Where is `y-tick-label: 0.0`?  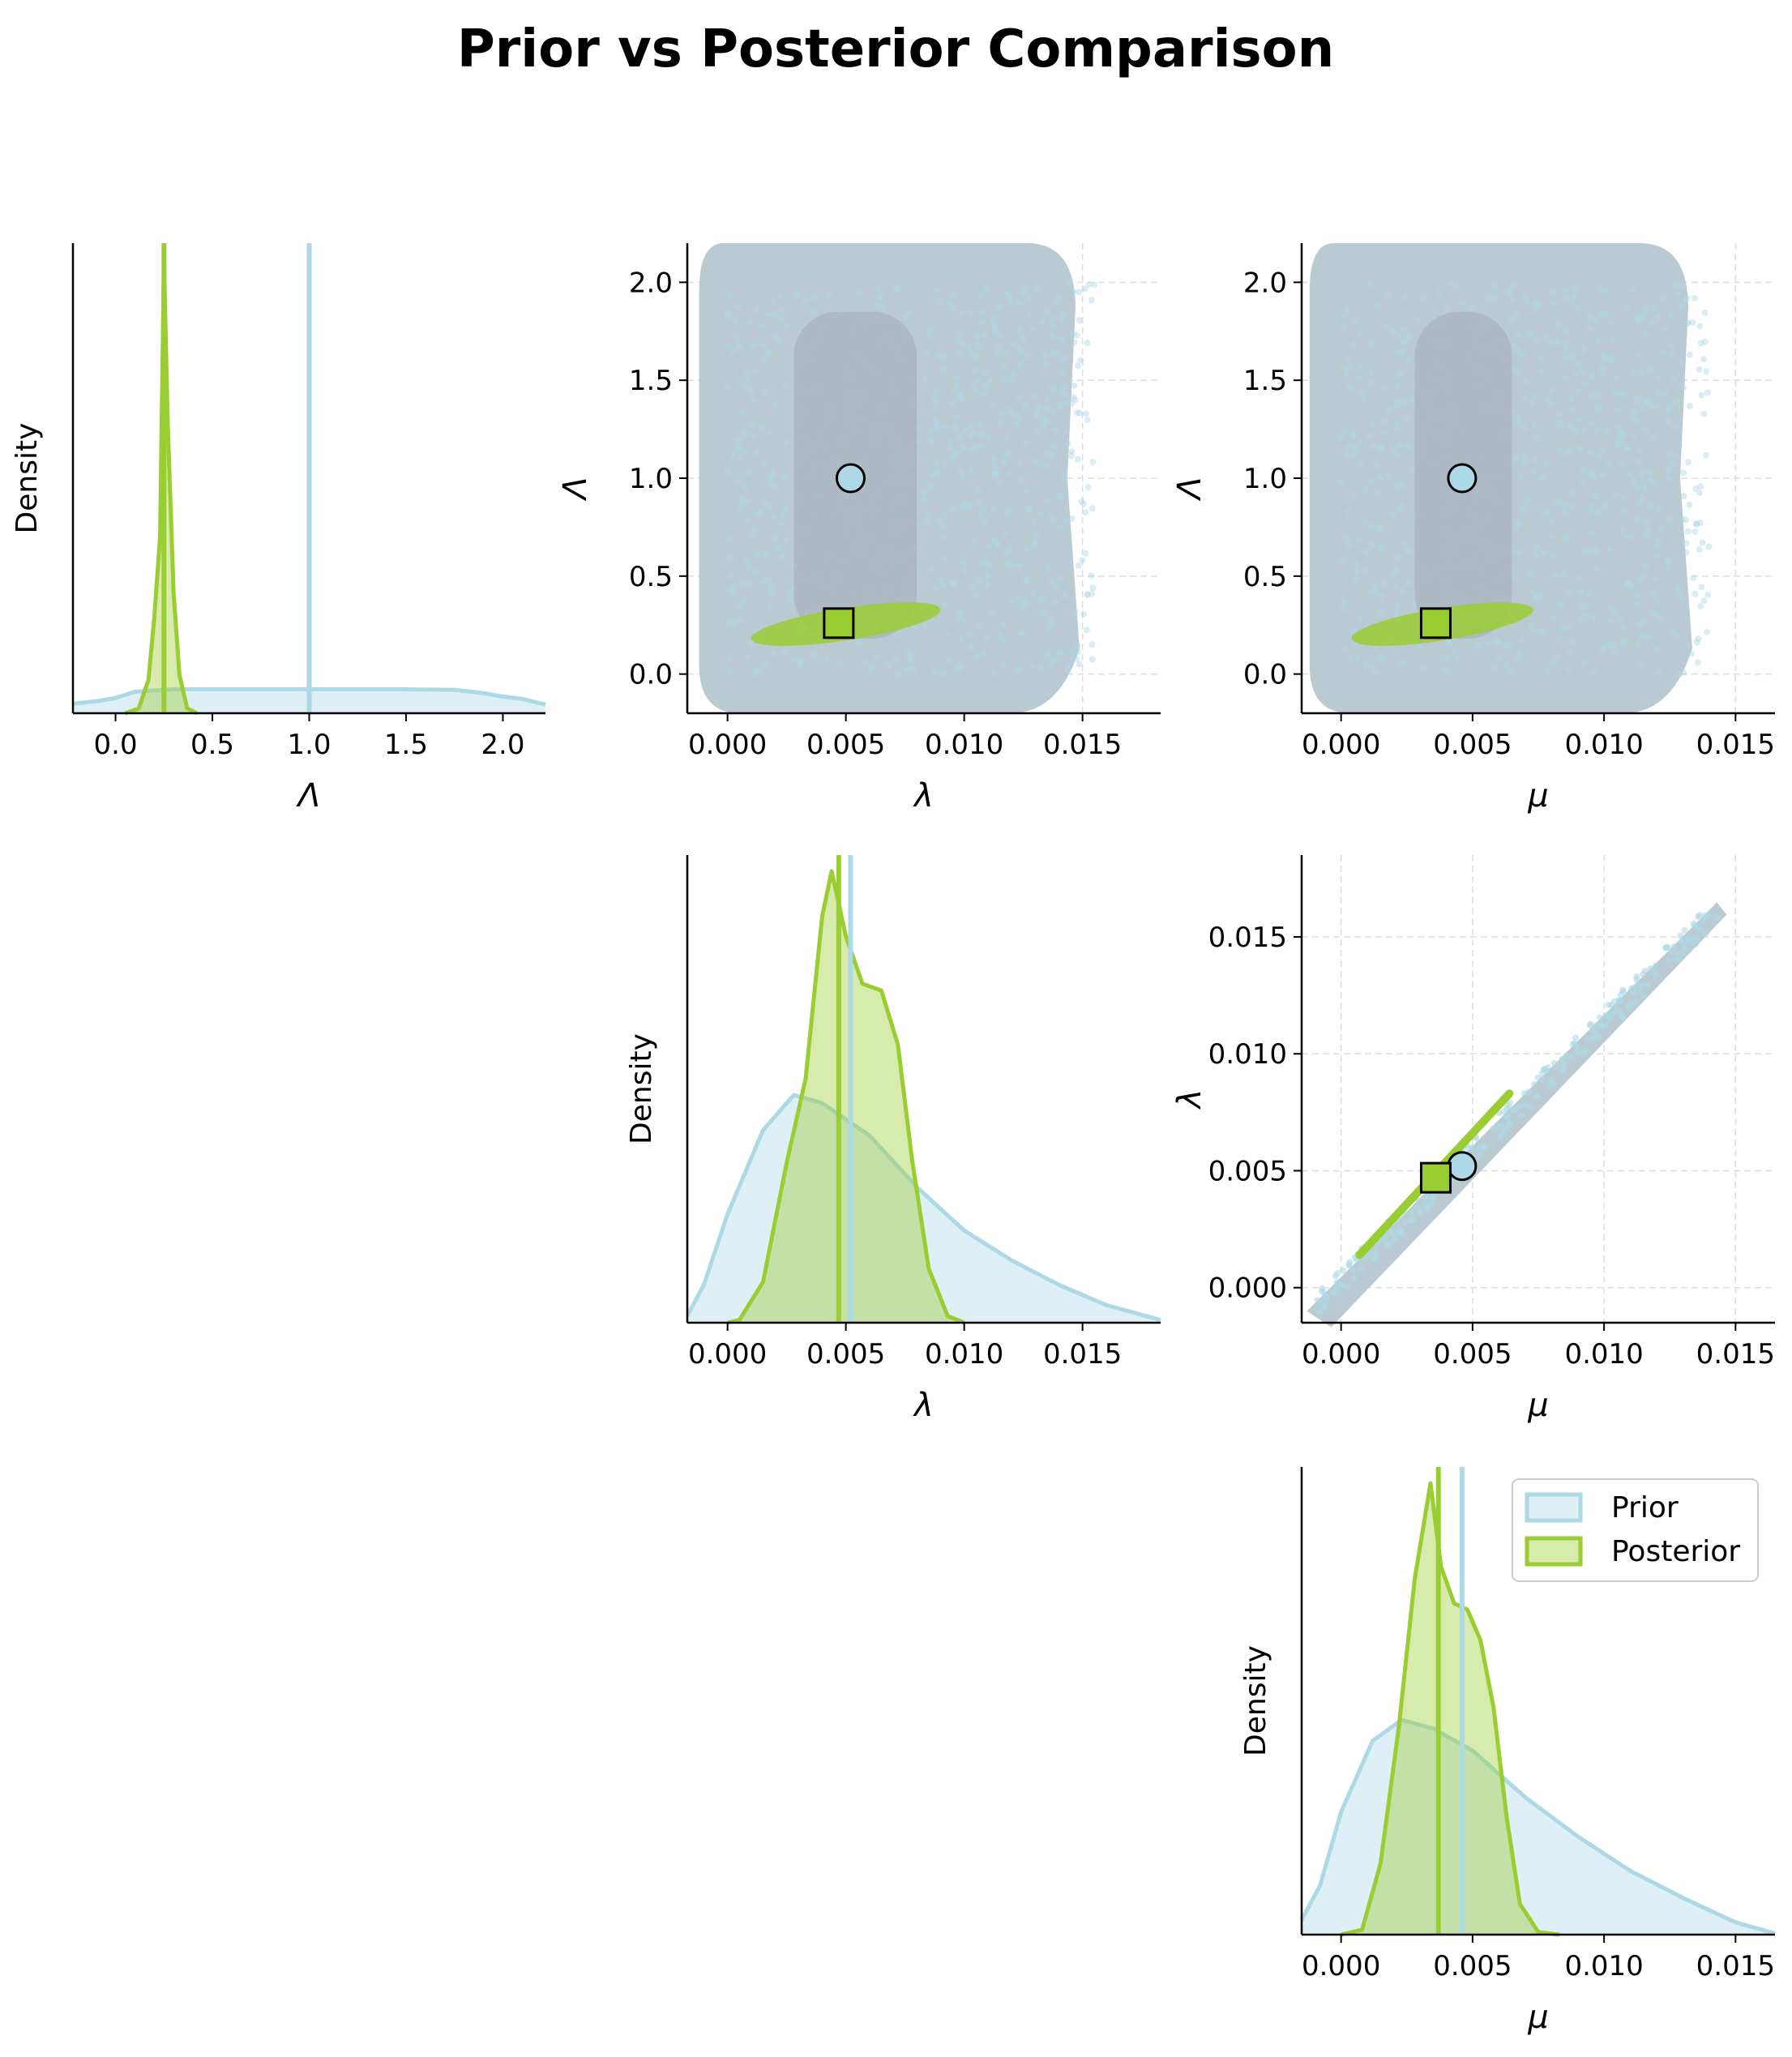 y-tick-label: 0.0 is located at coordinates (1265, 675).